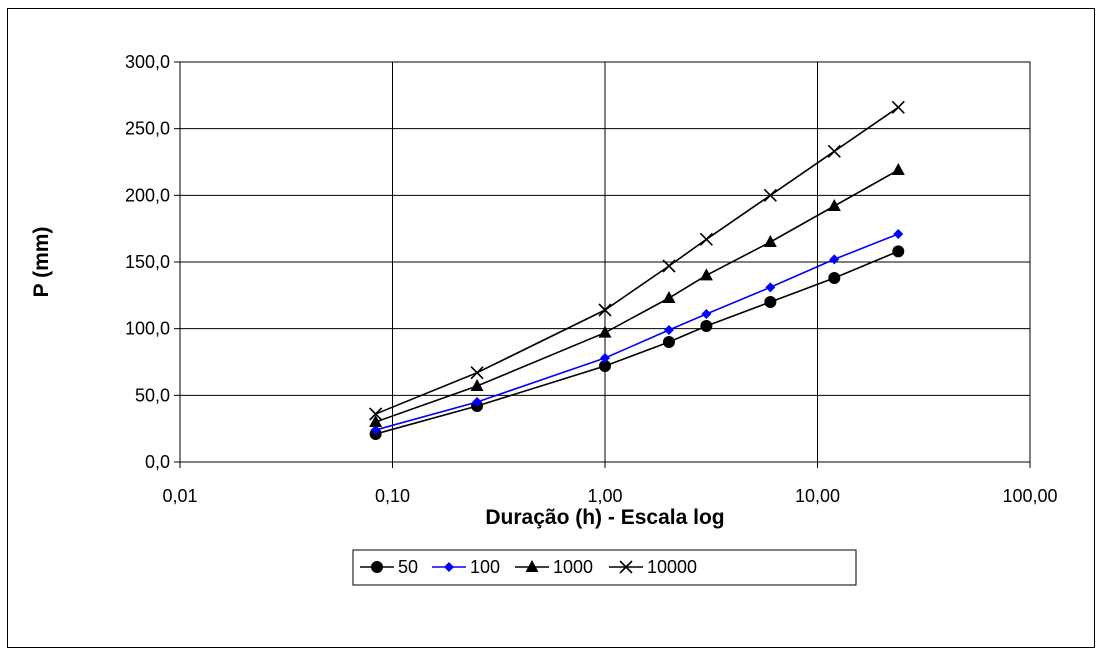  I want to click on x-tick-label: 10,00, so click(817, 496).